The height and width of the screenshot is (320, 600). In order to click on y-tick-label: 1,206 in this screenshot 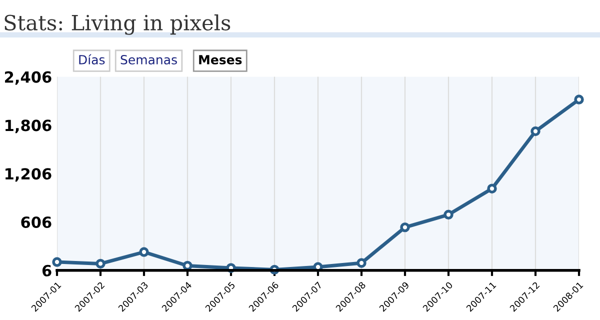, I will do `click(29, 175)`.